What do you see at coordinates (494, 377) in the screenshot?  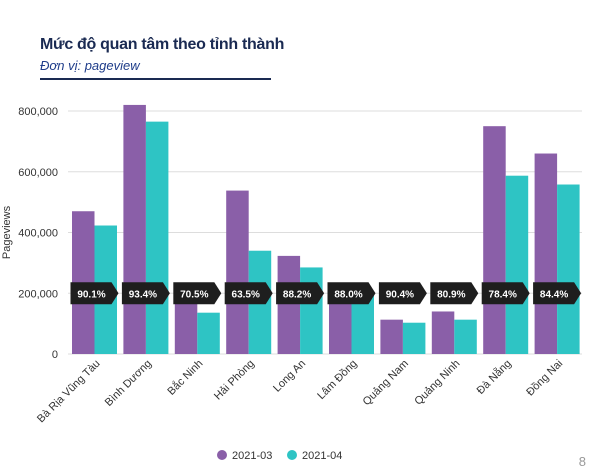 I see `x-tick-label: Đà Nẵng` at bounding box center [494, 377].